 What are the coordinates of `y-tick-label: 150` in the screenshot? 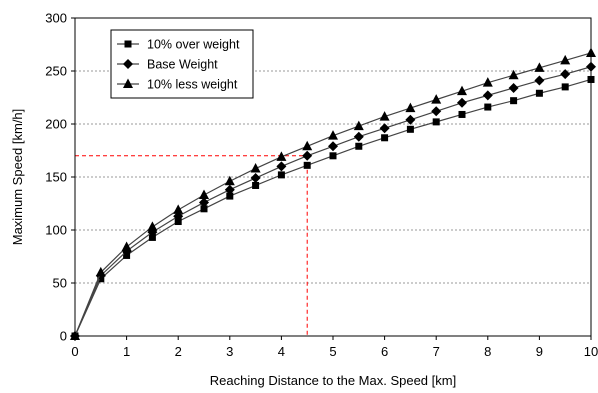 It's located at (56, 177).